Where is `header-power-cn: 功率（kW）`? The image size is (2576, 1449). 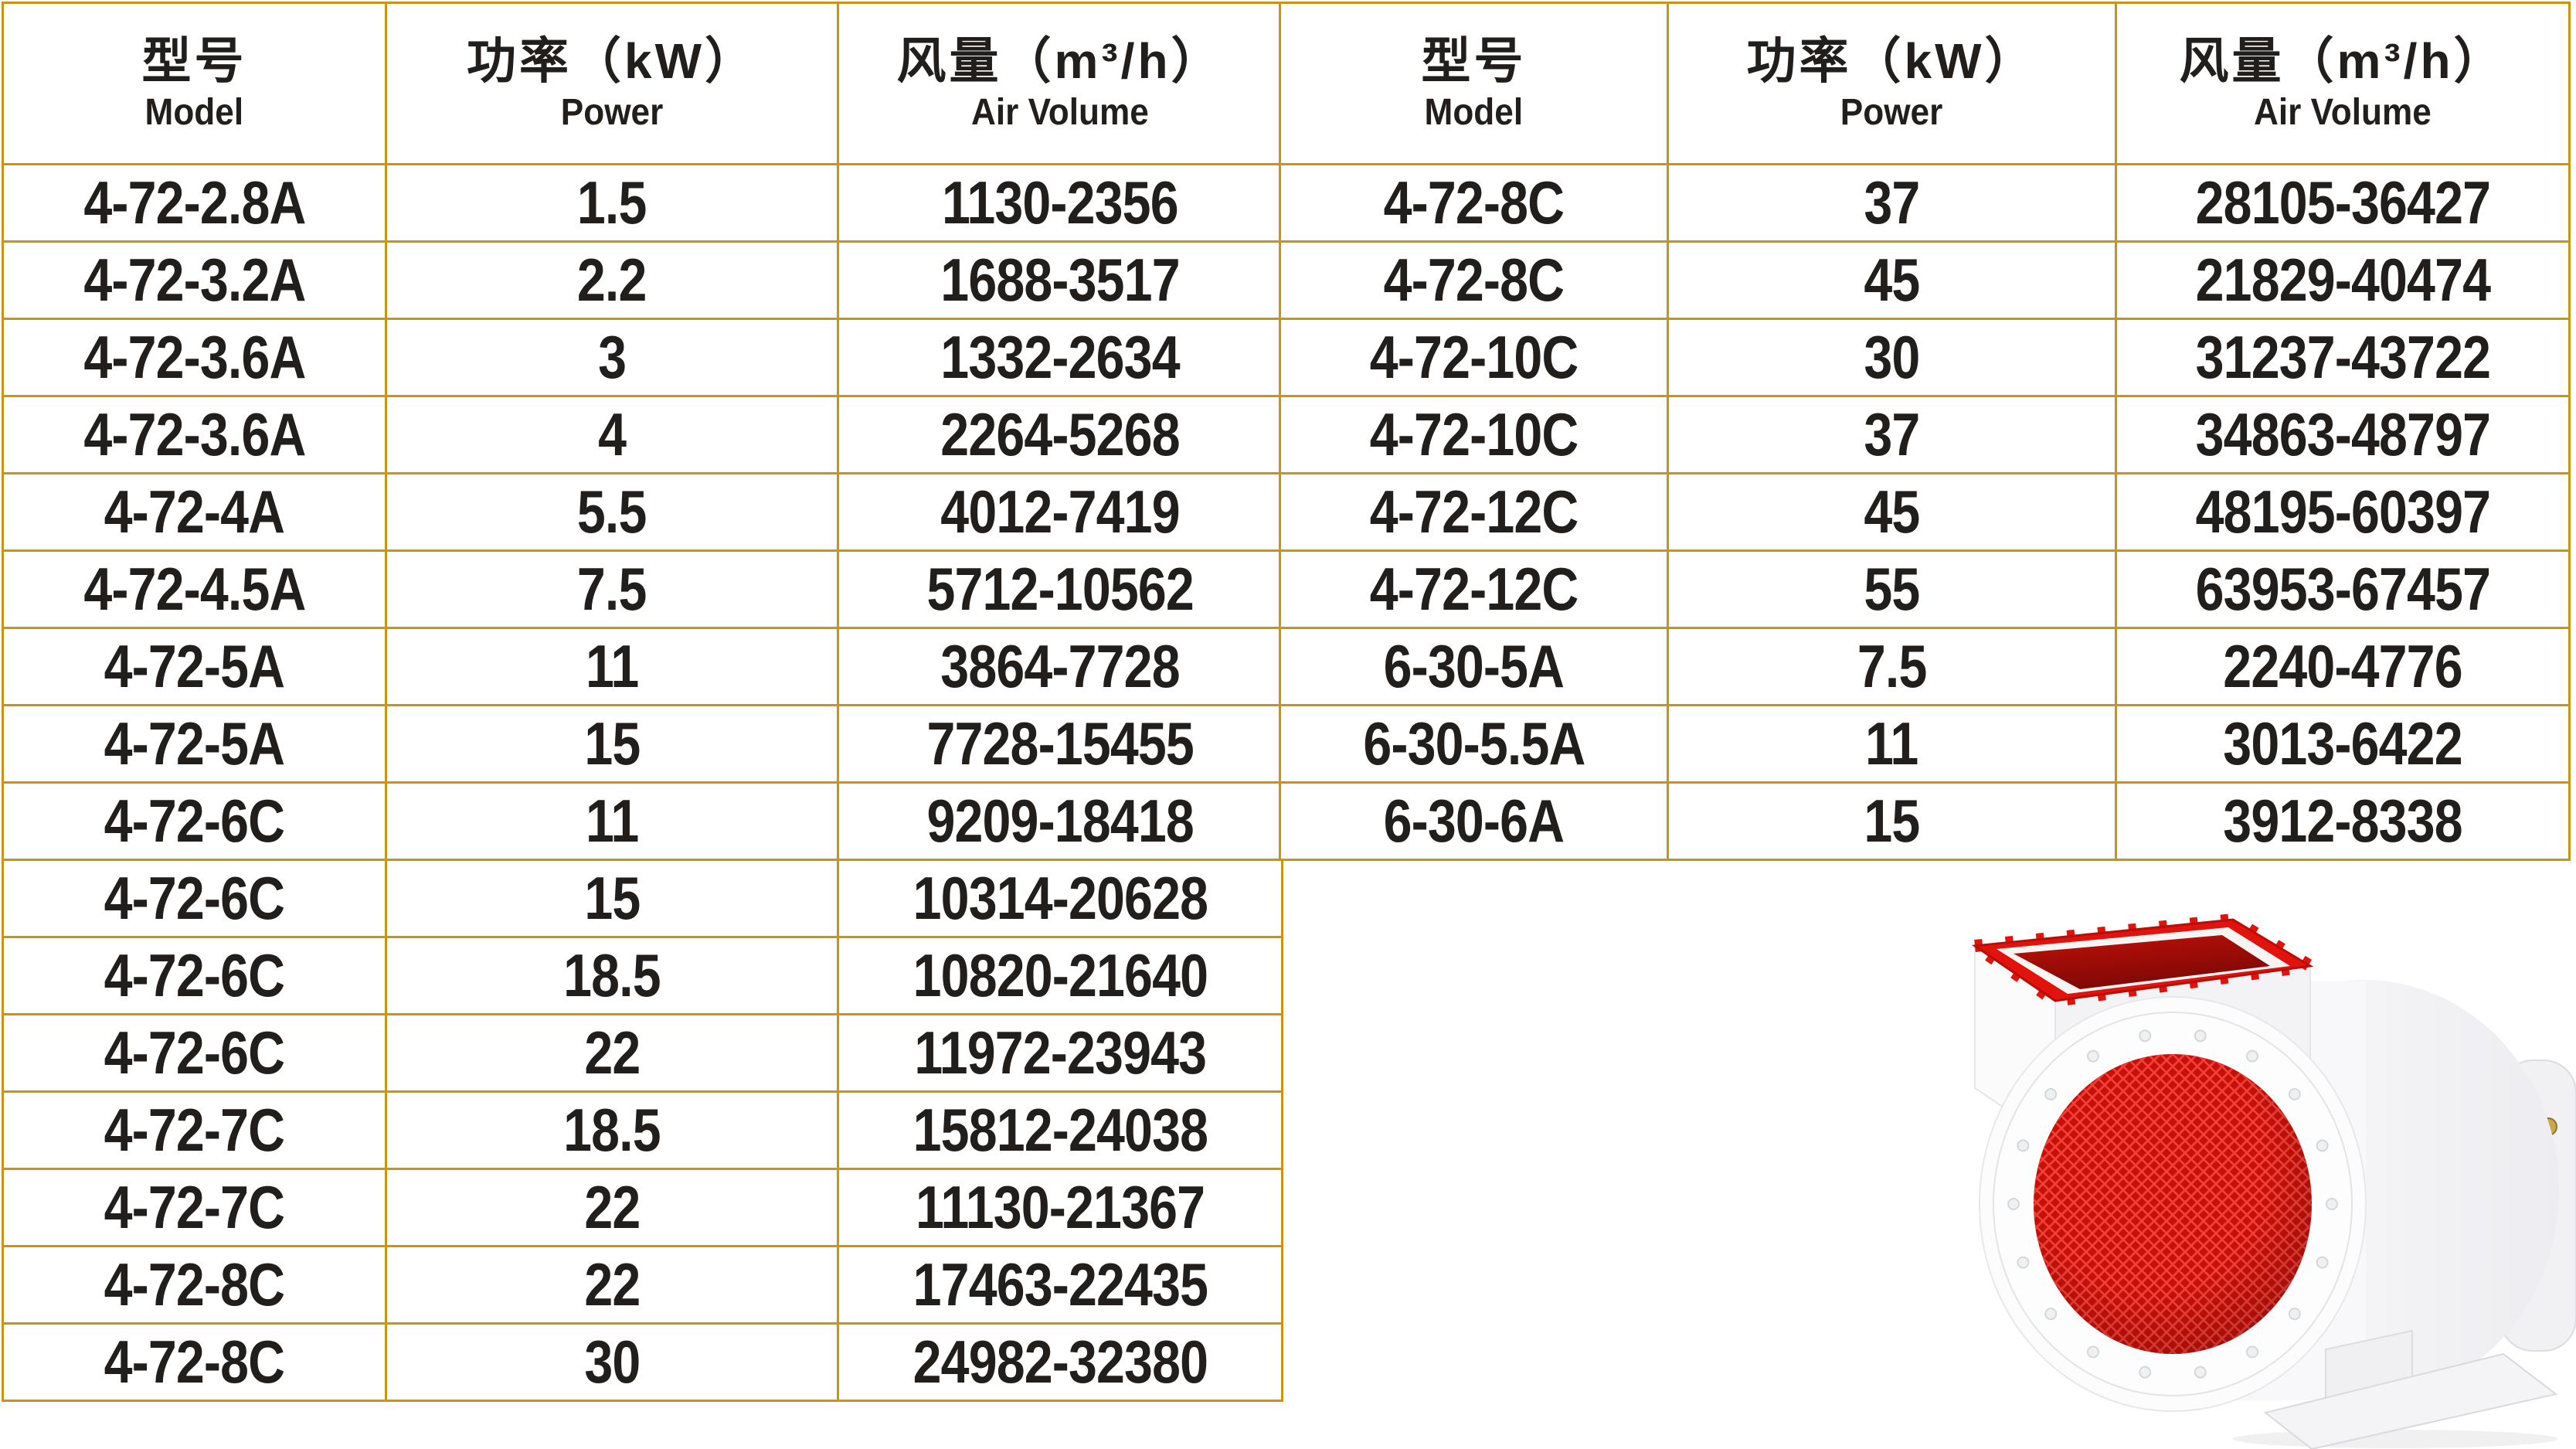
header-power-cn: 功率（kW） is located at coordinates (612, 61).